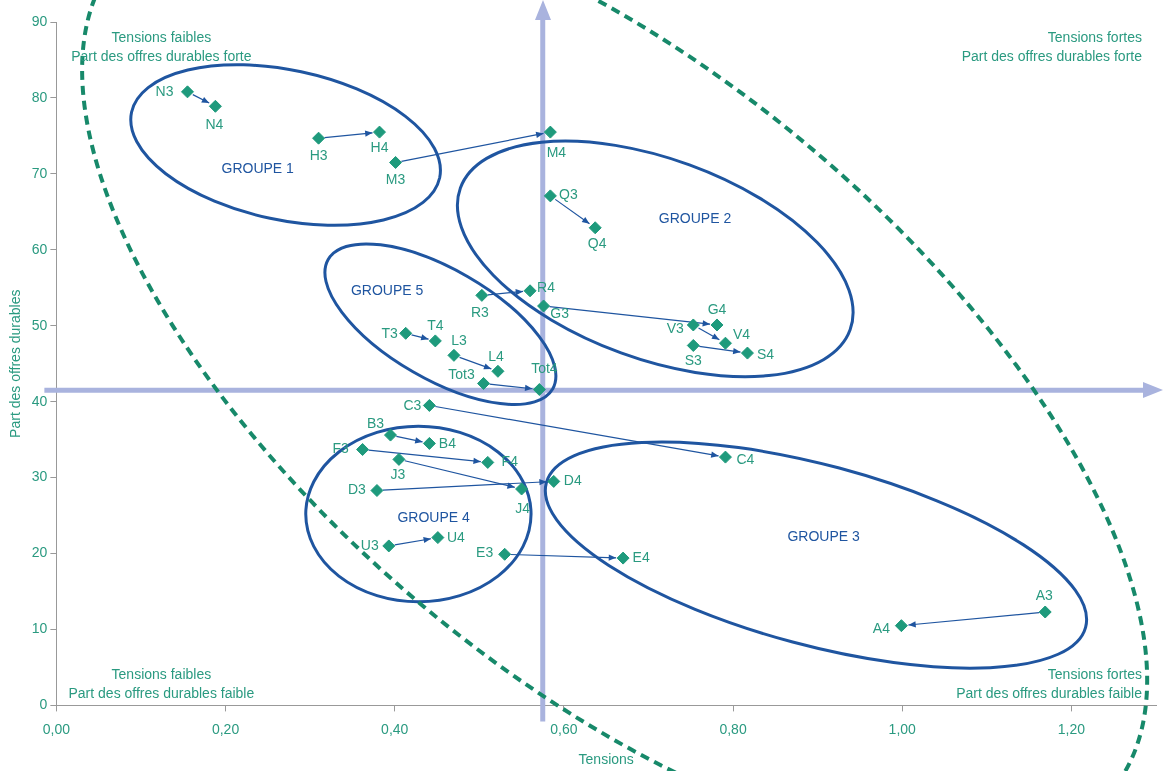  Describe the element at coordinates (369, 544) in the screenshot. I see `annotation: U3` at that location.